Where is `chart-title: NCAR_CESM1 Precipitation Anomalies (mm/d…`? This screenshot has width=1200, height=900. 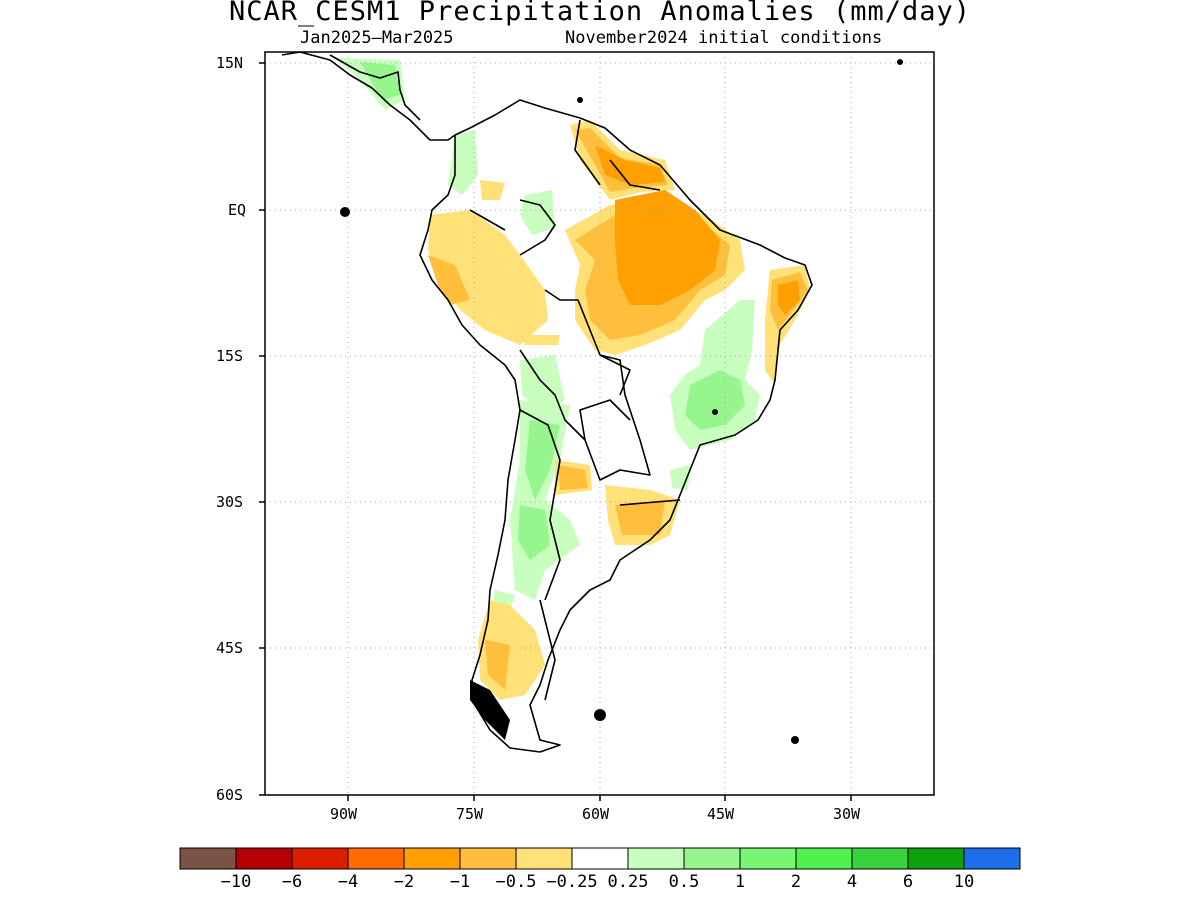
chart-title: NCAR_CESM1 Precipitation Anomalies (mm/d… is located at coordinates (600, 13).